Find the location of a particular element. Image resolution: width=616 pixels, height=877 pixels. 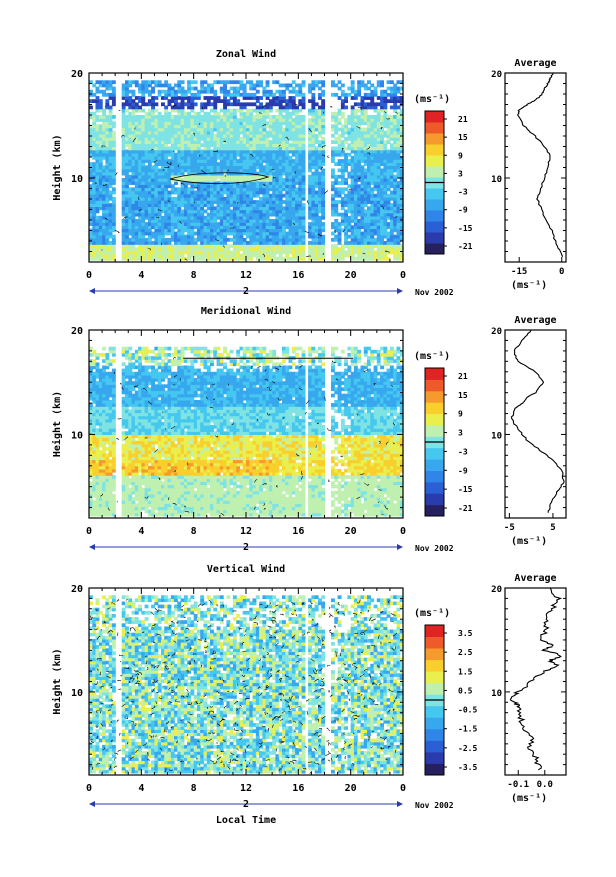

profile-y-tick-label: 20 is located at coordinates (496, 75).